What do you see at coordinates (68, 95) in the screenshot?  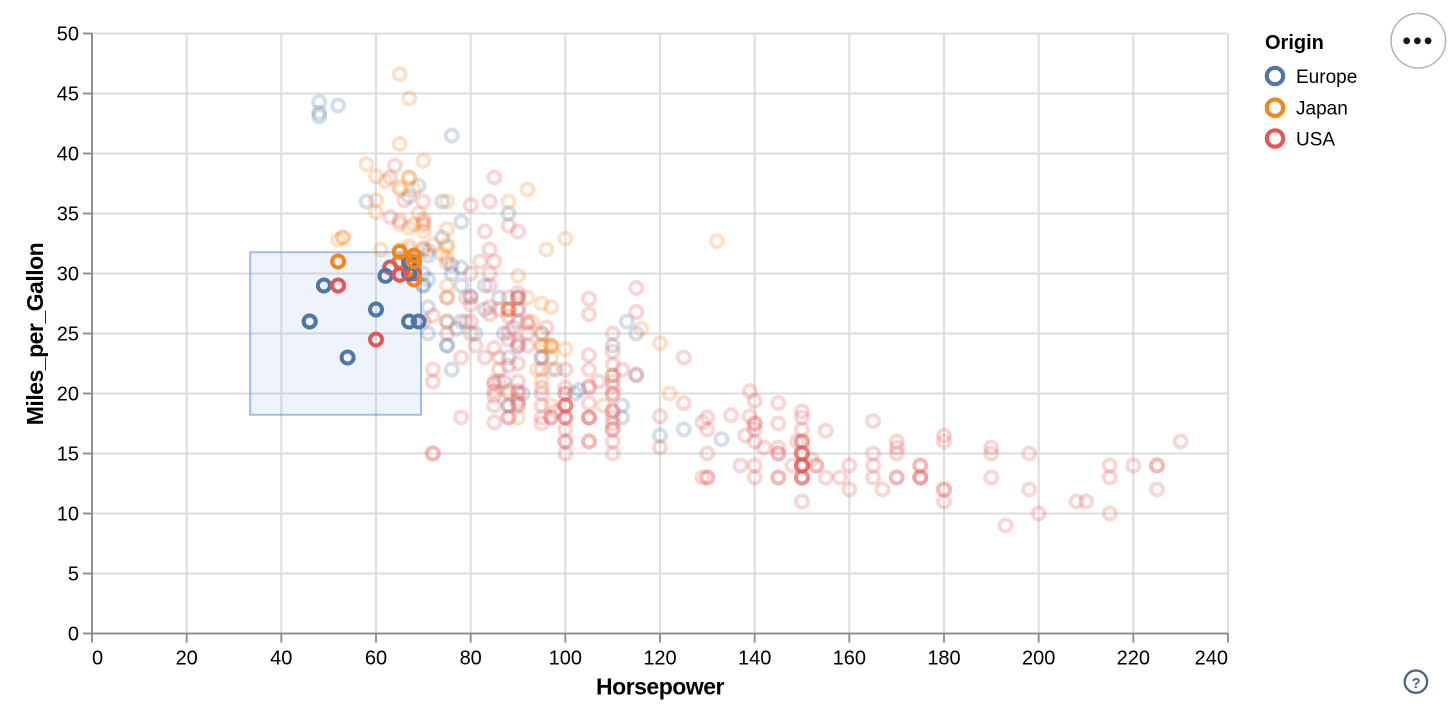 I see `svg-text: 45` at bounding box center [68, 95].